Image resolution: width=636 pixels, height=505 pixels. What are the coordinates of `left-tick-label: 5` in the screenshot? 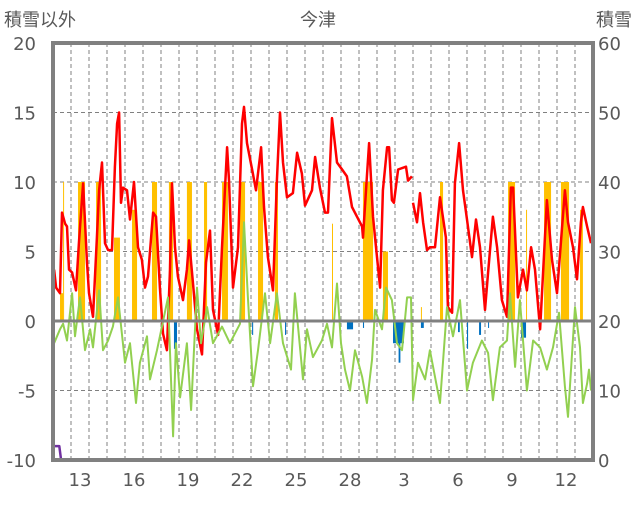 It's located at (30, 253).